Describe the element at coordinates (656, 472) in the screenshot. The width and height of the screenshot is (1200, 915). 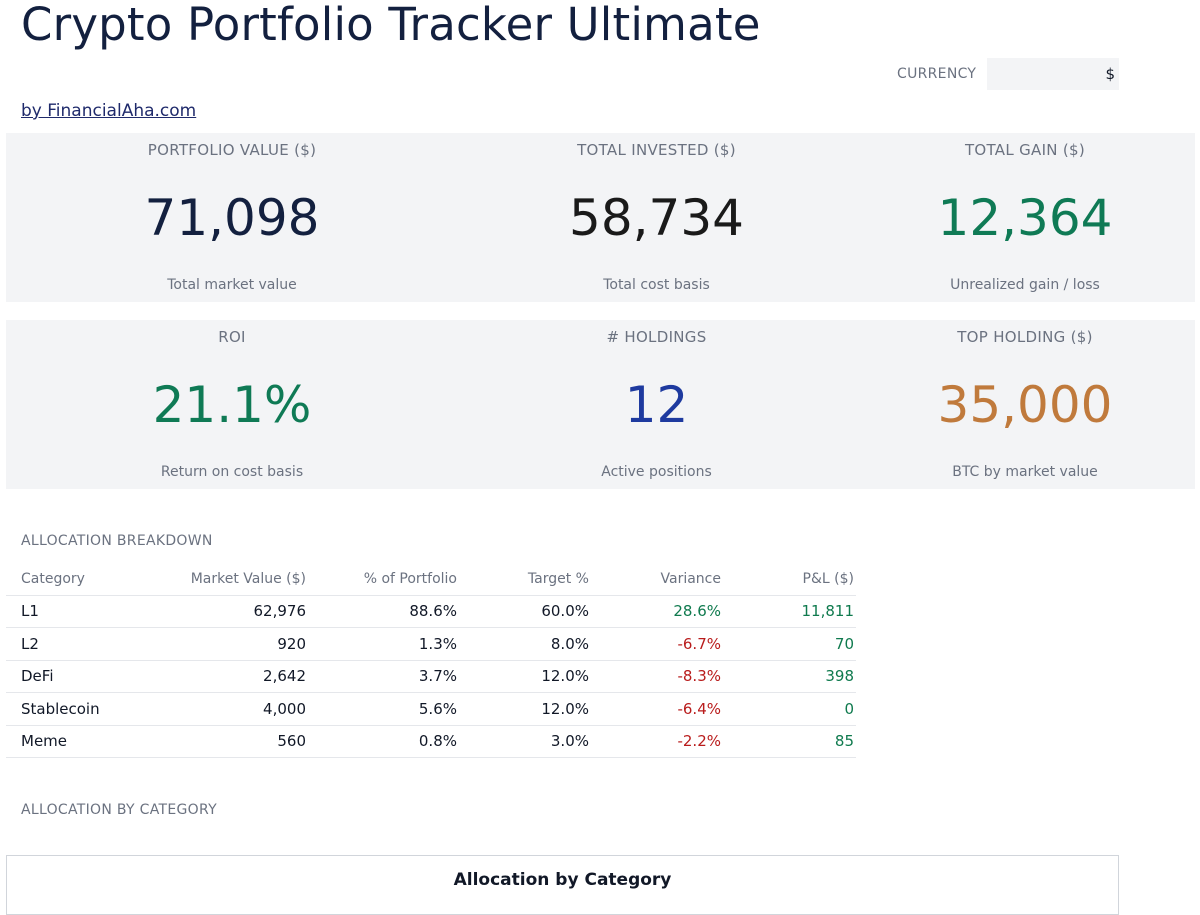
I see `kpi-subtitle: Active positions` at that location.